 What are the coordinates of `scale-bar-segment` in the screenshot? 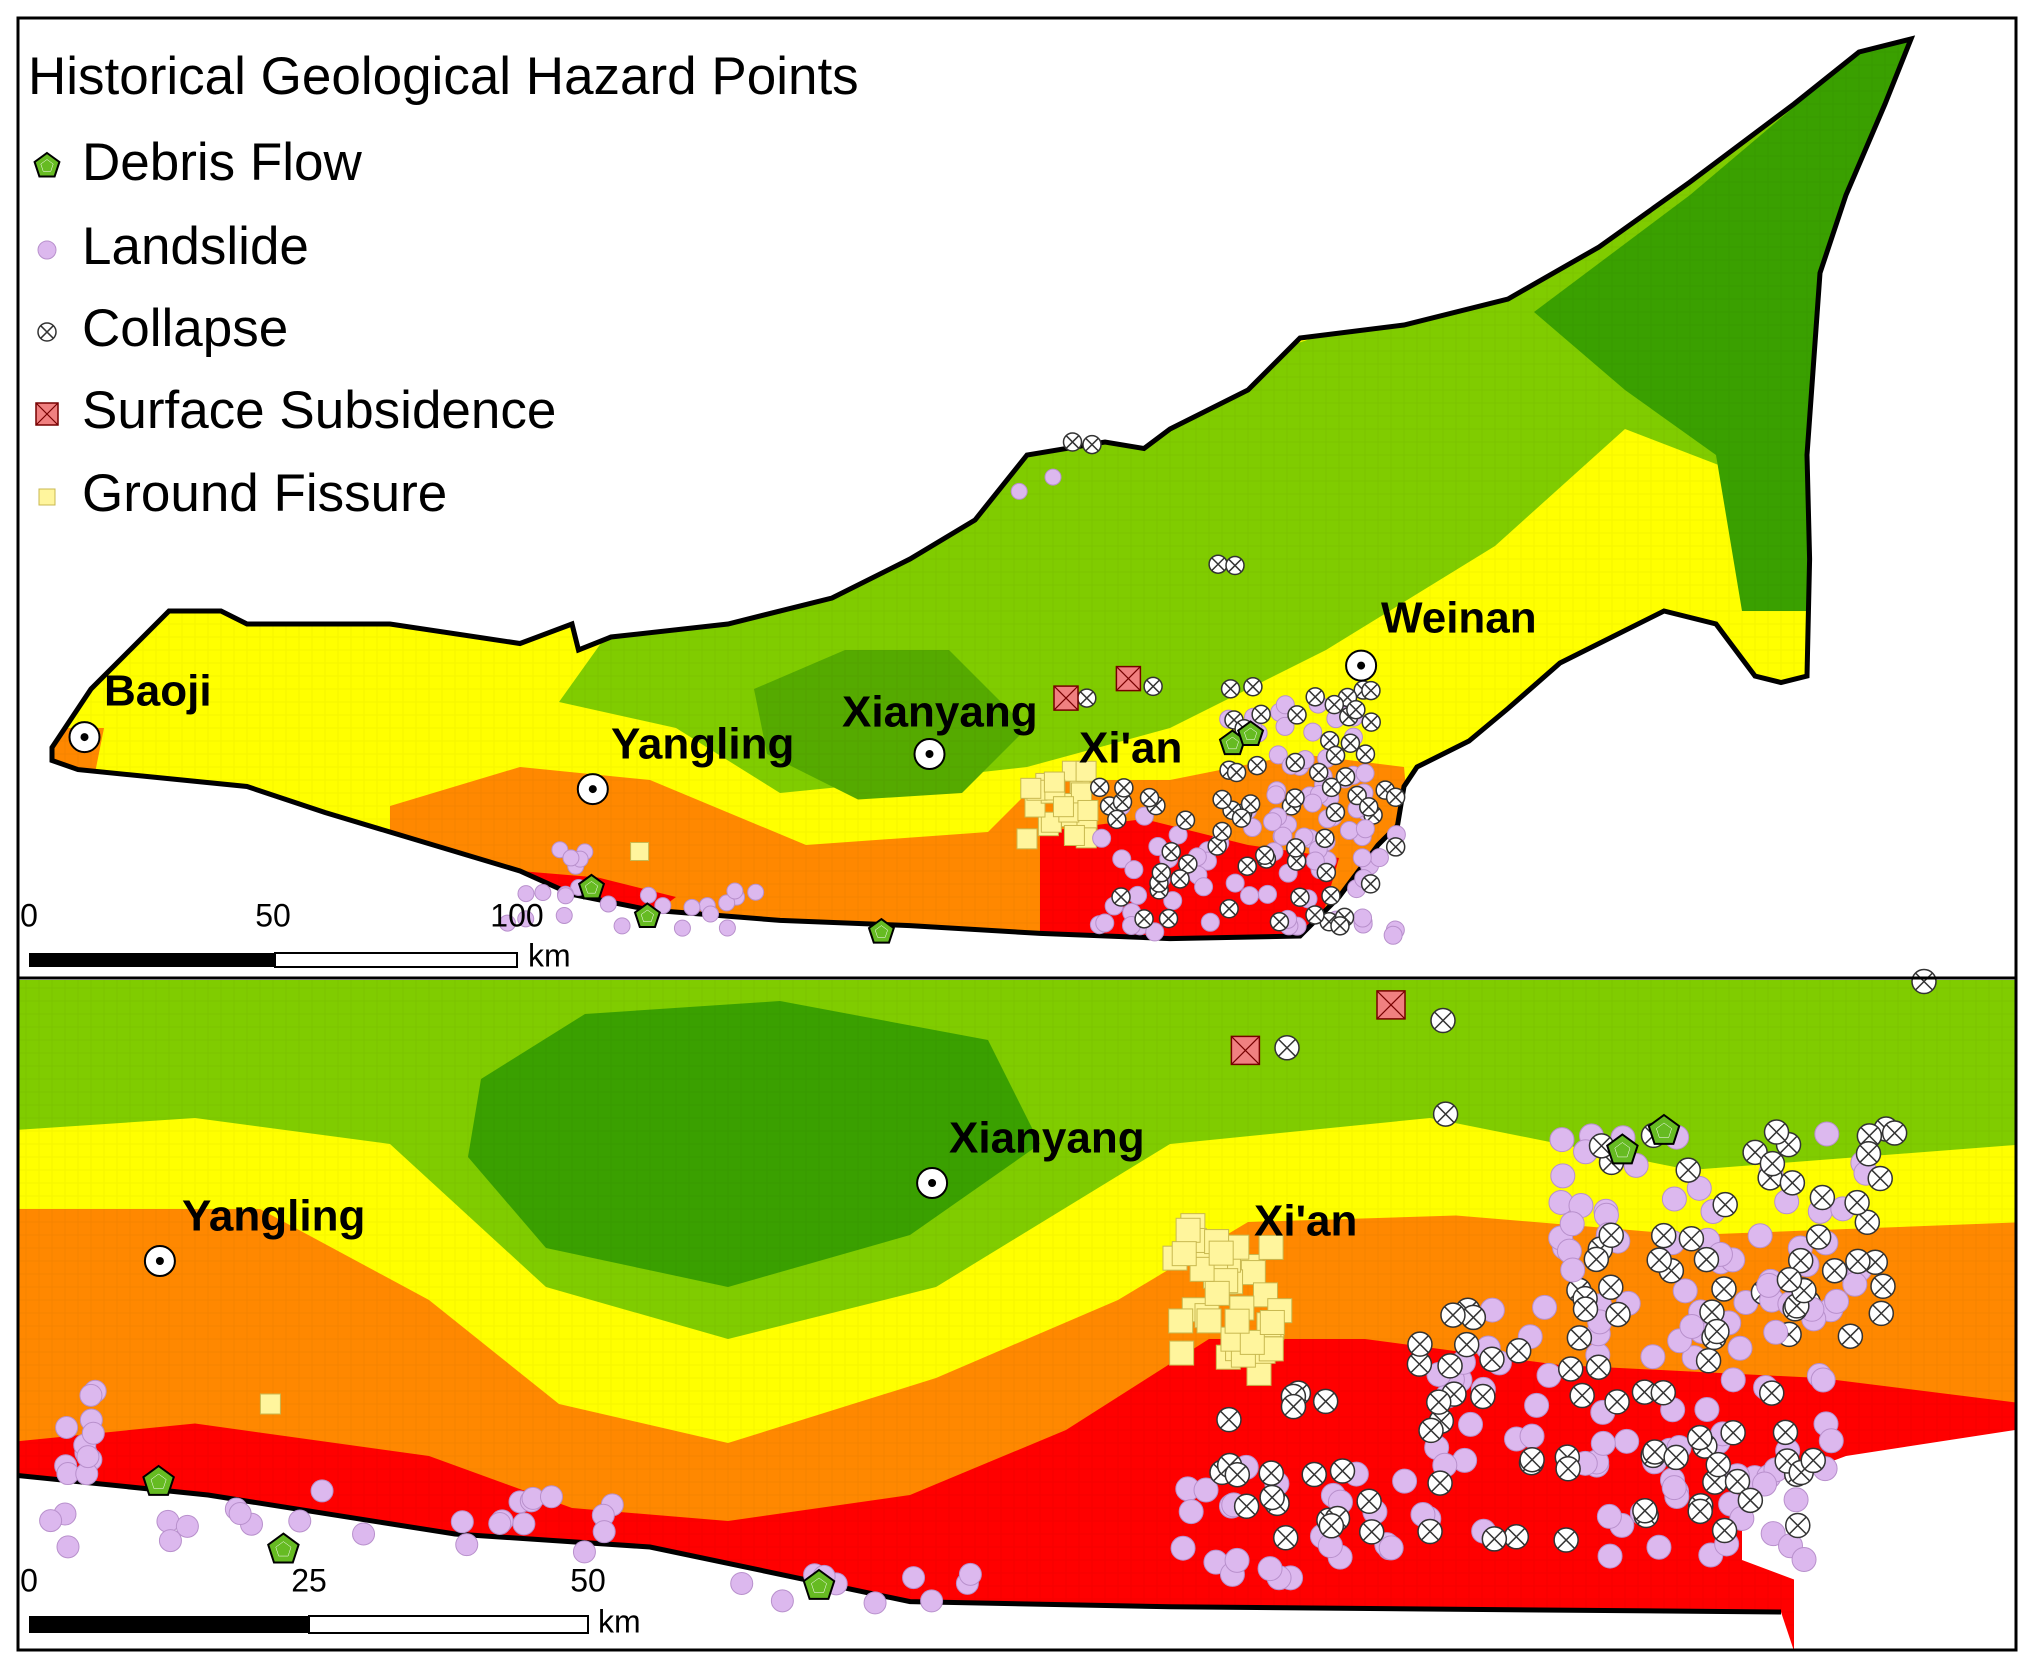 It's located at (448, 1624).